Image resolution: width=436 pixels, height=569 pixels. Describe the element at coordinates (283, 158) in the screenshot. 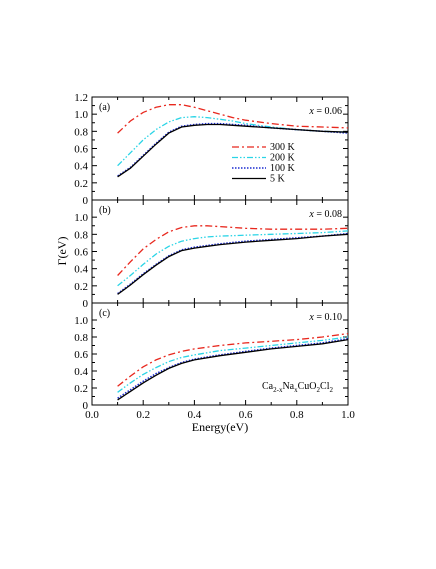

I see `legend-label: 200 K` at that location.